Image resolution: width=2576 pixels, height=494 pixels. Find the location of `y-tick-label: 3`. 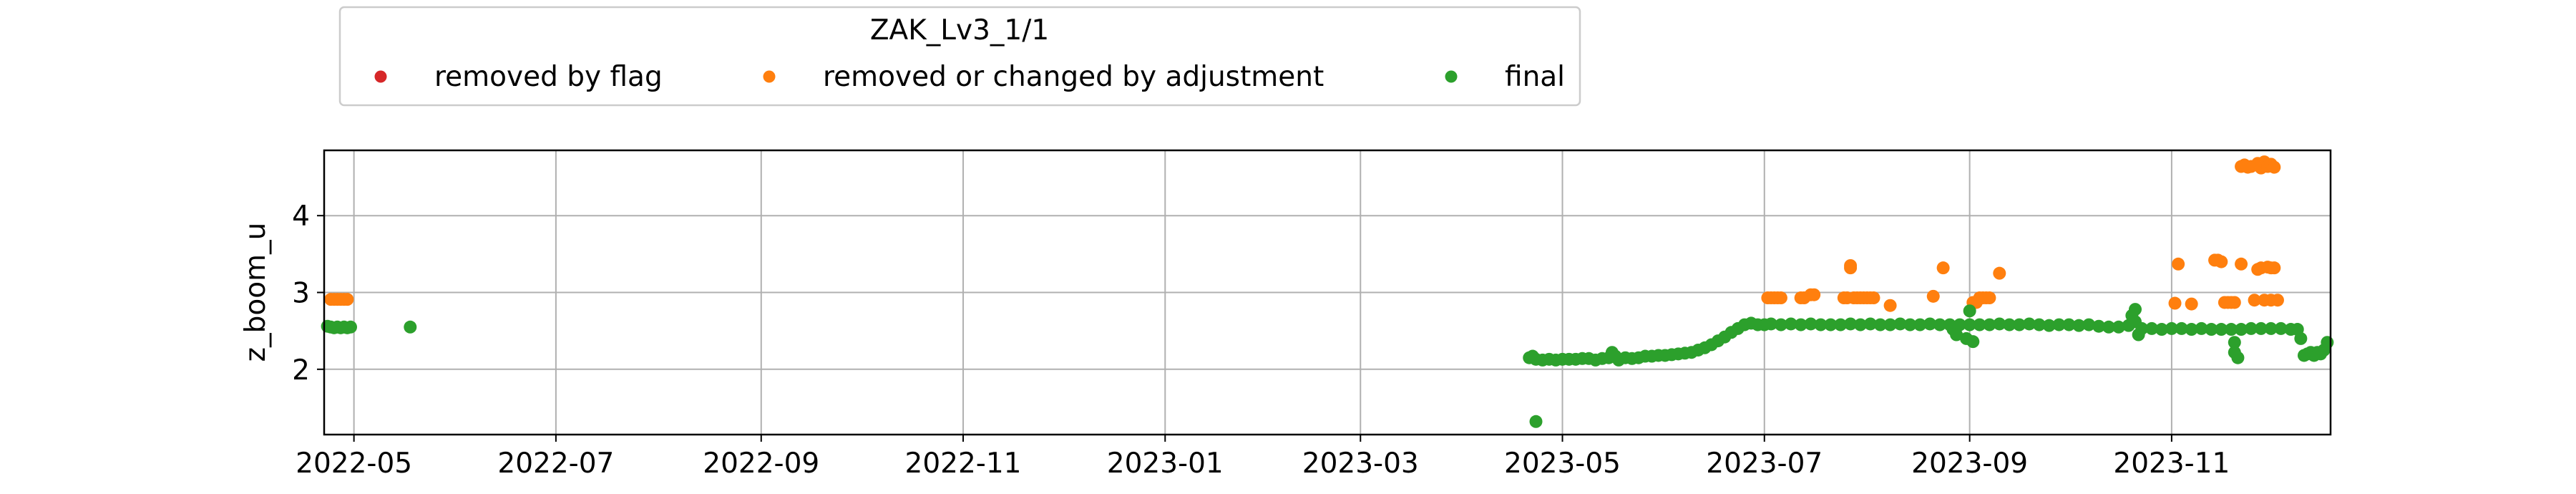

y-tick-label: 3 is located at coordinates (301, 294).